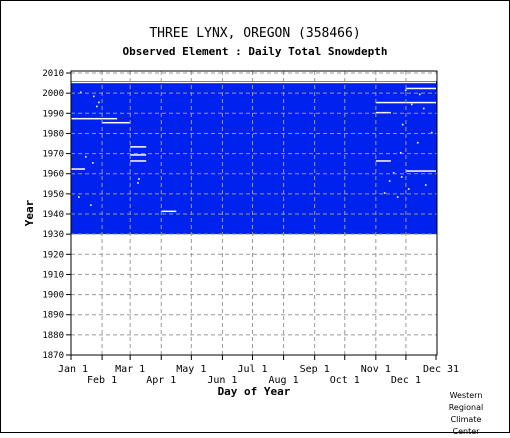  Describe the element at coordinates (53, 356) in the screenshot. I see `y-tick-label: 1870` at that location.